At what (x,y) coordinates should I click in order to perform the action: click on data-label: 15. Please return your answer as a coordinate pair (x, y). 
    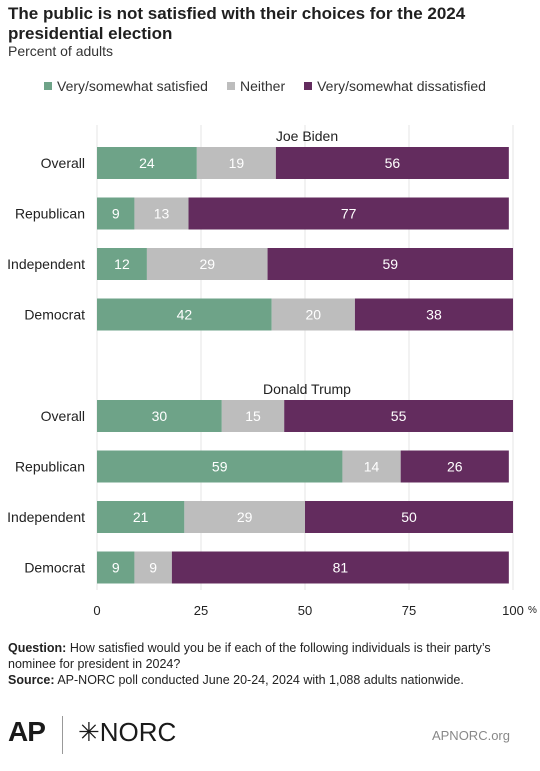
    Looking at the image, I should click on (253, 416).